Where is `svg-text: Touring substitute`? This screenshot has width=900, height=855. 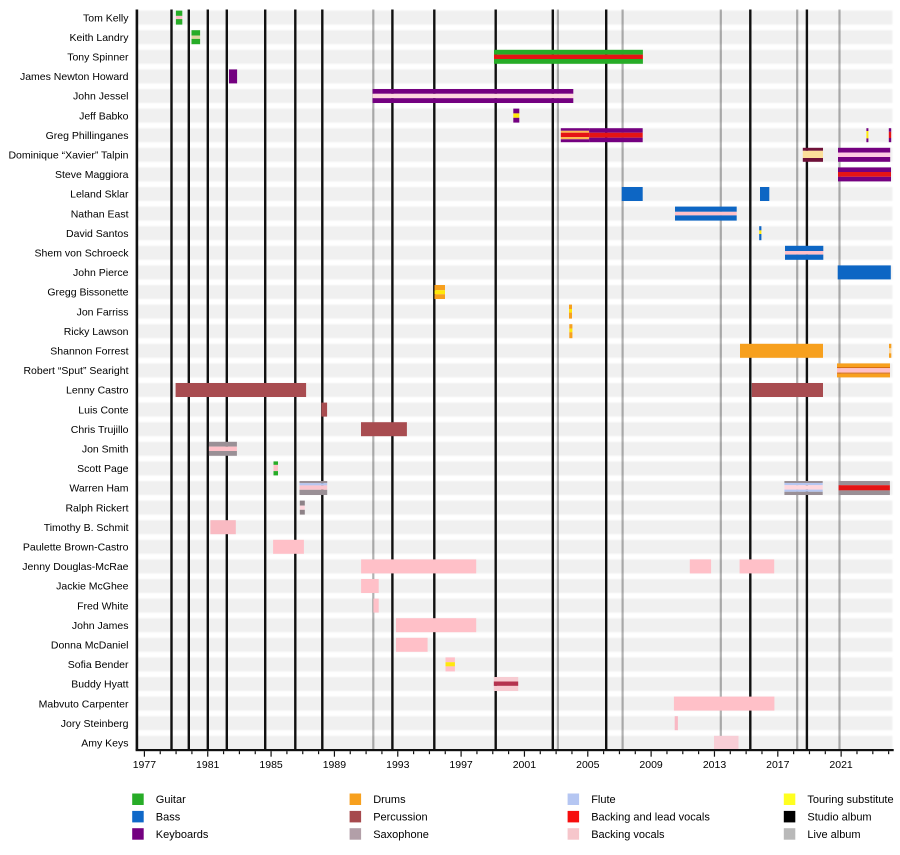
svg-text: Touring substitute is located at coordinates (850, 800).